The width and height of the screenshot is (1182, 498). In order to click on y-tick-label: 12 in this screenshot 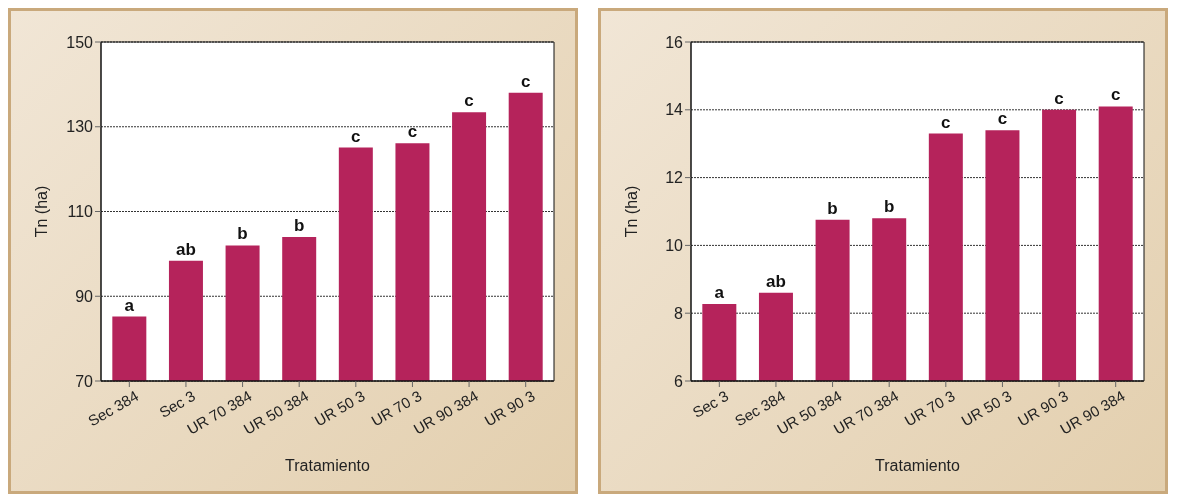, I will do `click(674, 178)`.